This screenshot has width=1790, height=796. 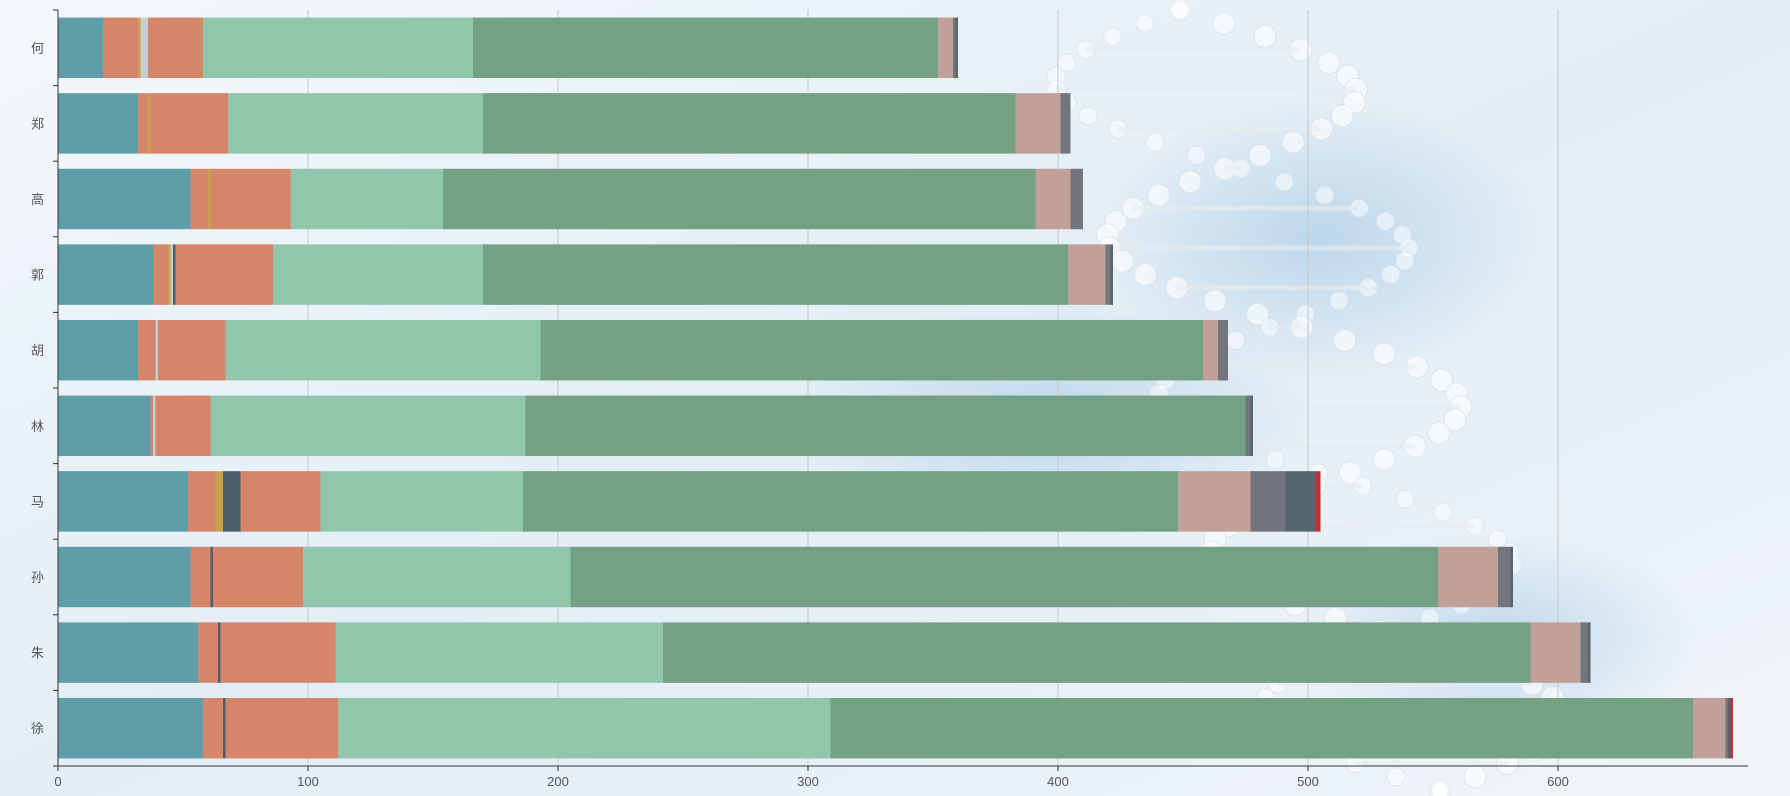 I want to click on y-category-label: 胡, so click(x=37, y=351).